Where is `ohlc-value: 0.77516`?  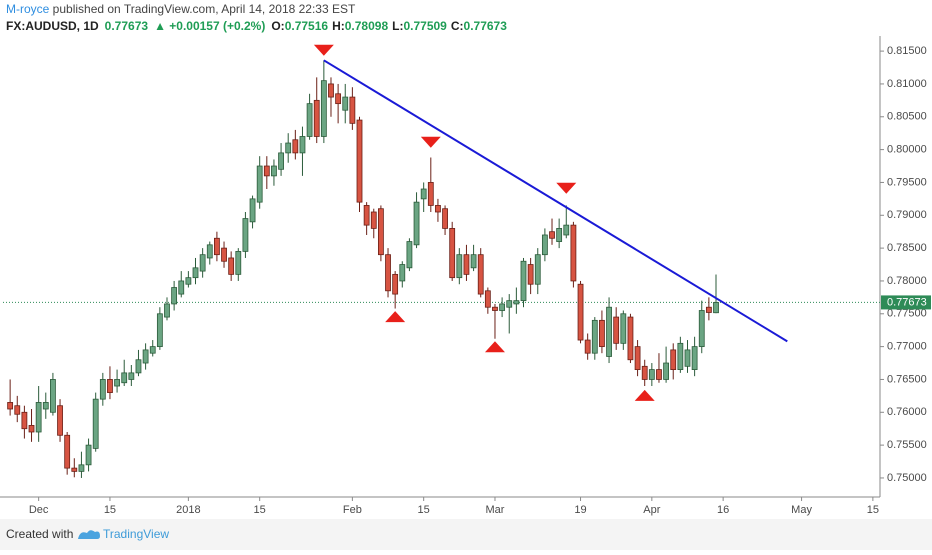
ohlc-value: 0.77516 is located at coordinates (307, 26).